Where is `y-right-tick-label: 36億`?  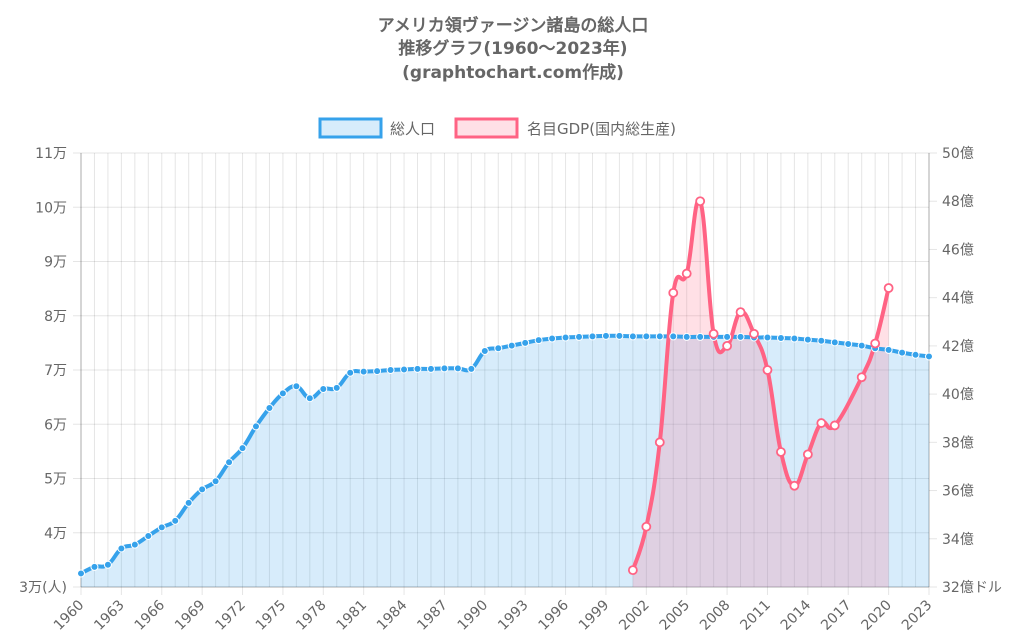 y-right-tick-label: 36億 is located at coordinates (958, 492).